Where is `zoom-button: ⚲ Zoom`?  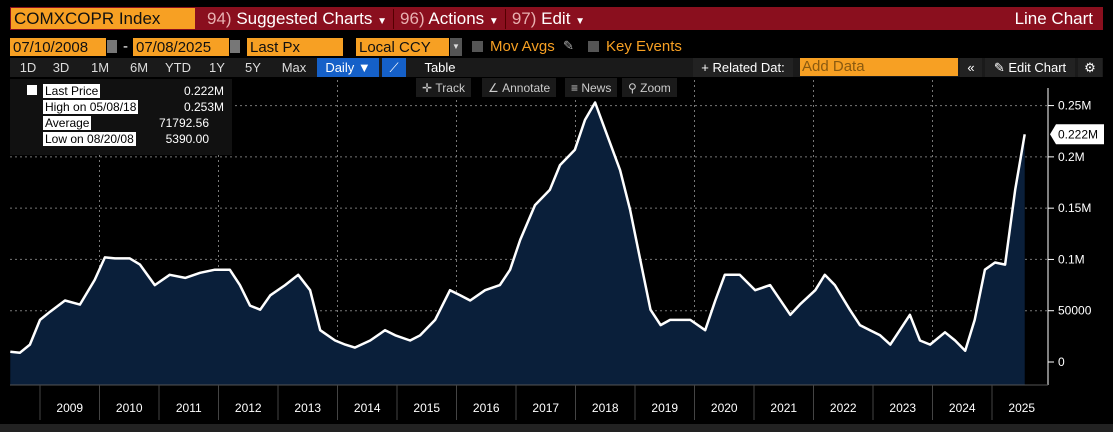 zoom-button: ⚲ Zoom is located at coordinates (649, 87).